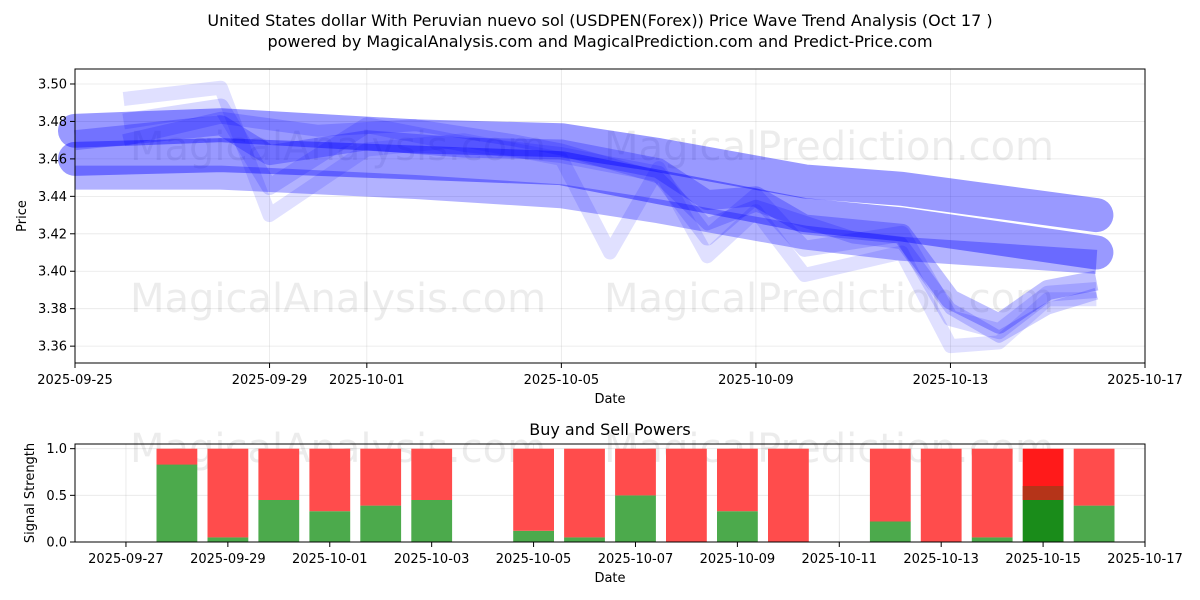 This screenshot has height=600, width=1200. What do you see at coordinates (22, 216) in the screenshot?
I see `price-y-axis-label: Price` at bounding box center [22, 216].